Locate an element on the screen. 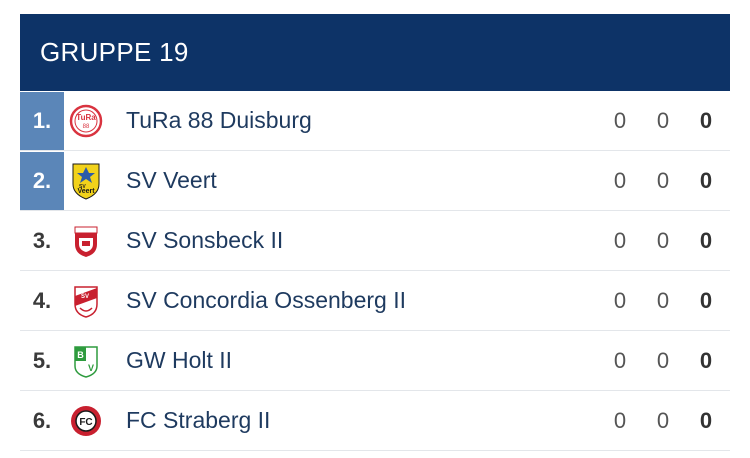 This screenshot has width=750, height=458. fc-straberg-crest-icon: FC is located at coordinates (86, 421).